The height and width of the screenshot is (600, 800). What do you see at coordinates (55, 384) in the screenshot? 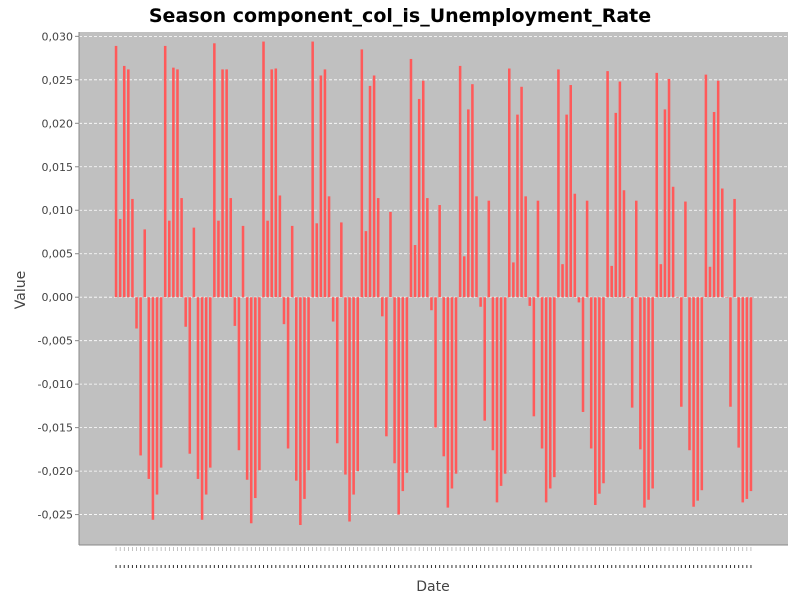
I see `y-tick-label: -0,010` at bounding box center [55, 384].